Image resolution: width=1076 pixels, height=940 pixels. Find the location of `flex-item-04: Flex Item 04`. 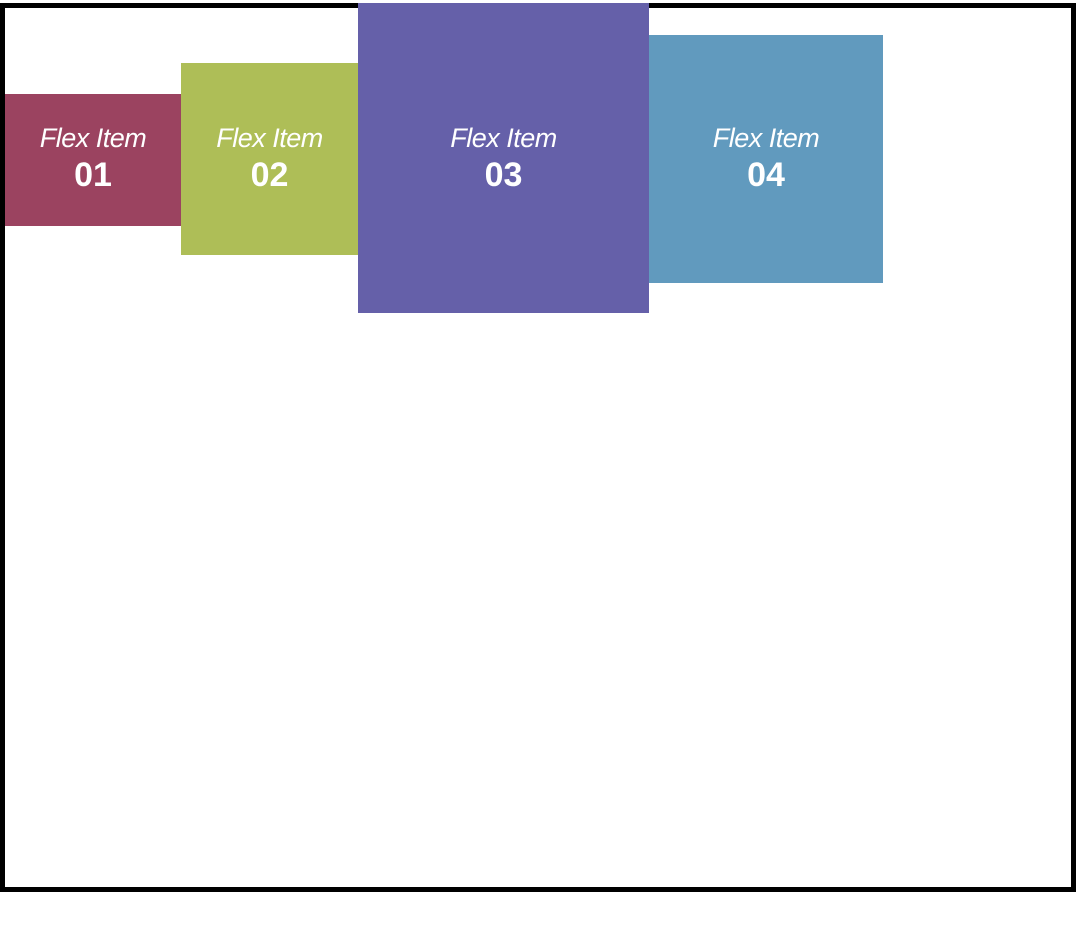

flex-item-04: Flex Item 04 is located at coordinates (766, 159).